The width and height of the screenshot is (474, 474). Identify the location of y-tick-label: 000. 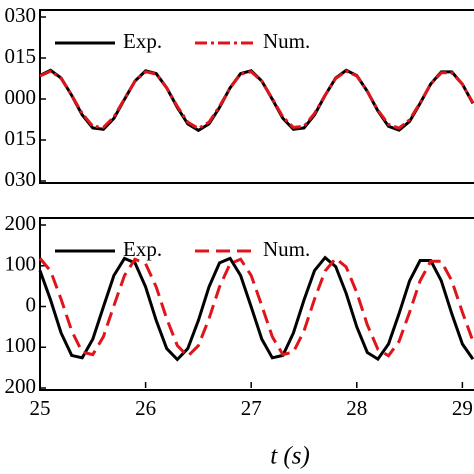
(21, 97).